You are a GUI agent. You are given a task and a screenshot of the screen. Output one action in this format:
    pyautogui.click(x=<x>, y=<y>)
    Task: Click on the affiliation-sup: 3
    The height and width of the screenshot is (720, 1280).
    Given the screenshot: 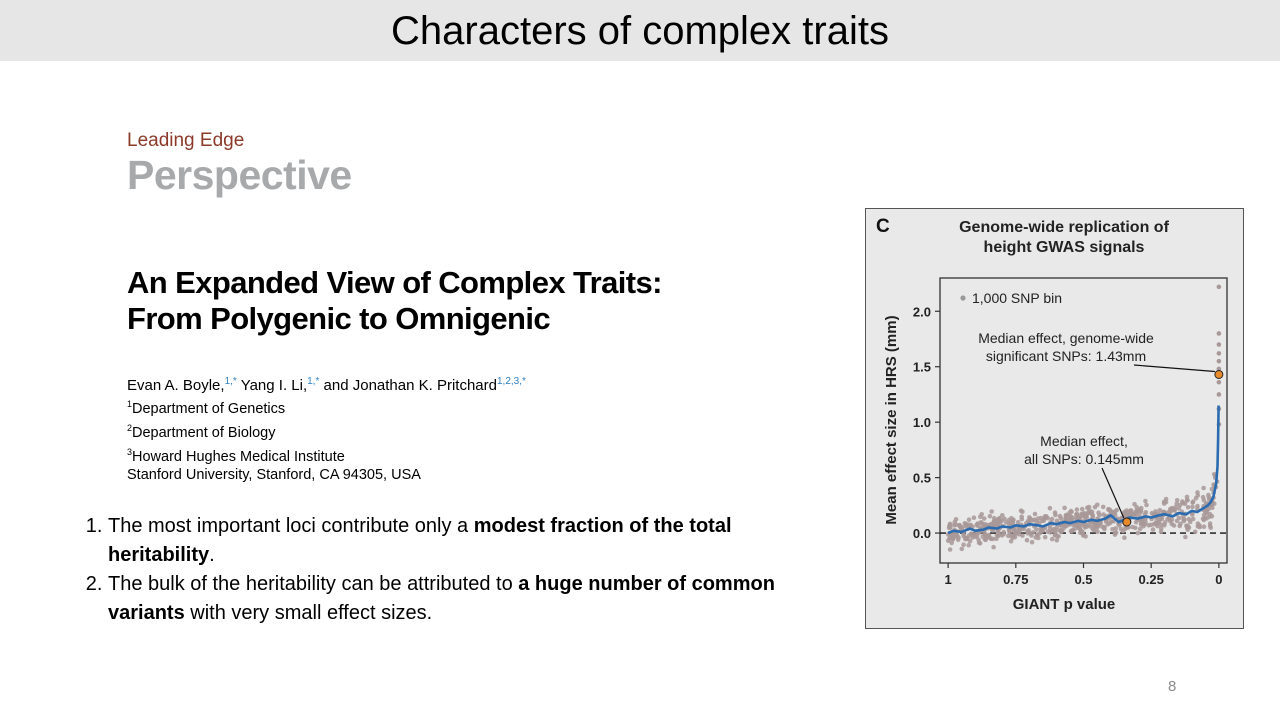 What is the action you would take?
    pyautogui.click(x=130, y=451)
    